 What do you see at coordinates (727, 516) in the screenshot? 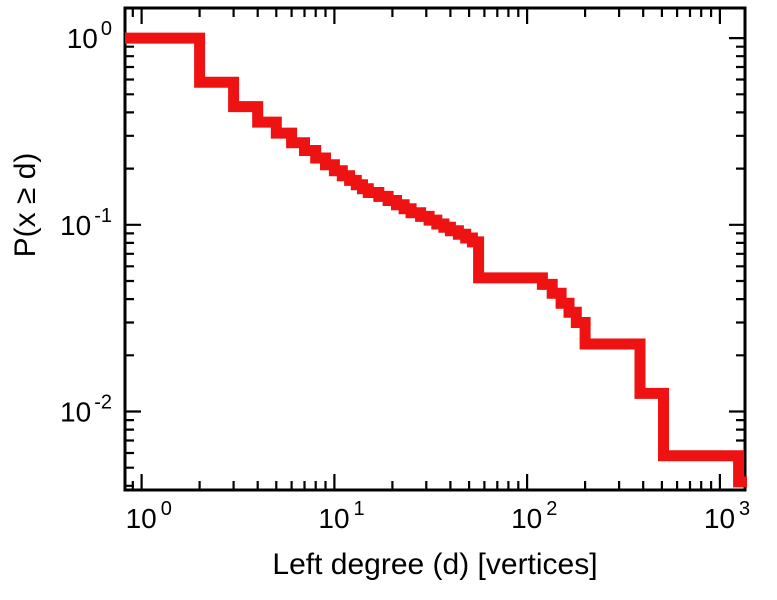
I see `x-tick-label: 10 3` at bounding box center [727, 516].